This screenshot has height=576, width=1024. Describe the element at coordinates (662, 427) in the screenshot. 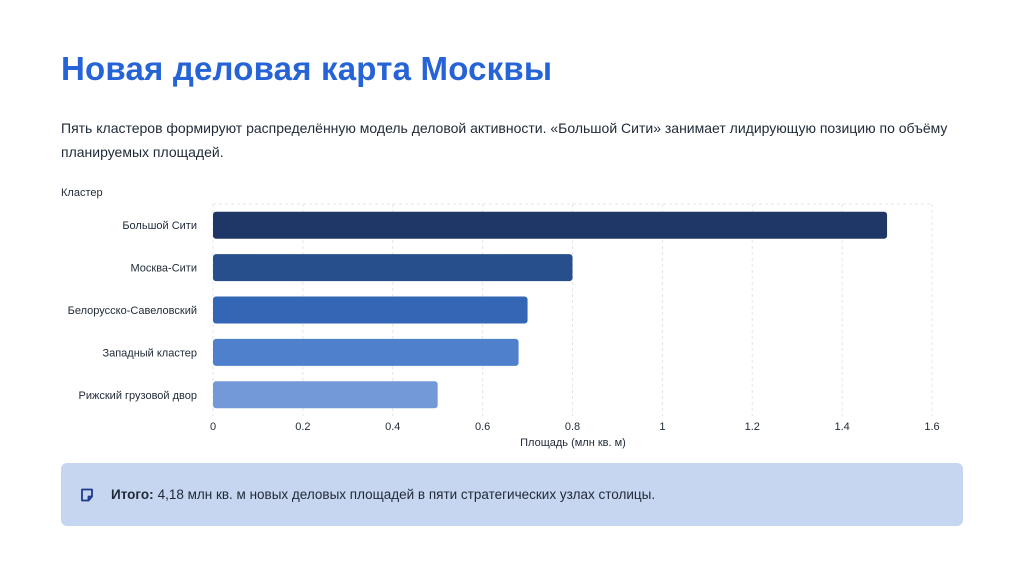

I see `x-tick-label: 1` at that location.